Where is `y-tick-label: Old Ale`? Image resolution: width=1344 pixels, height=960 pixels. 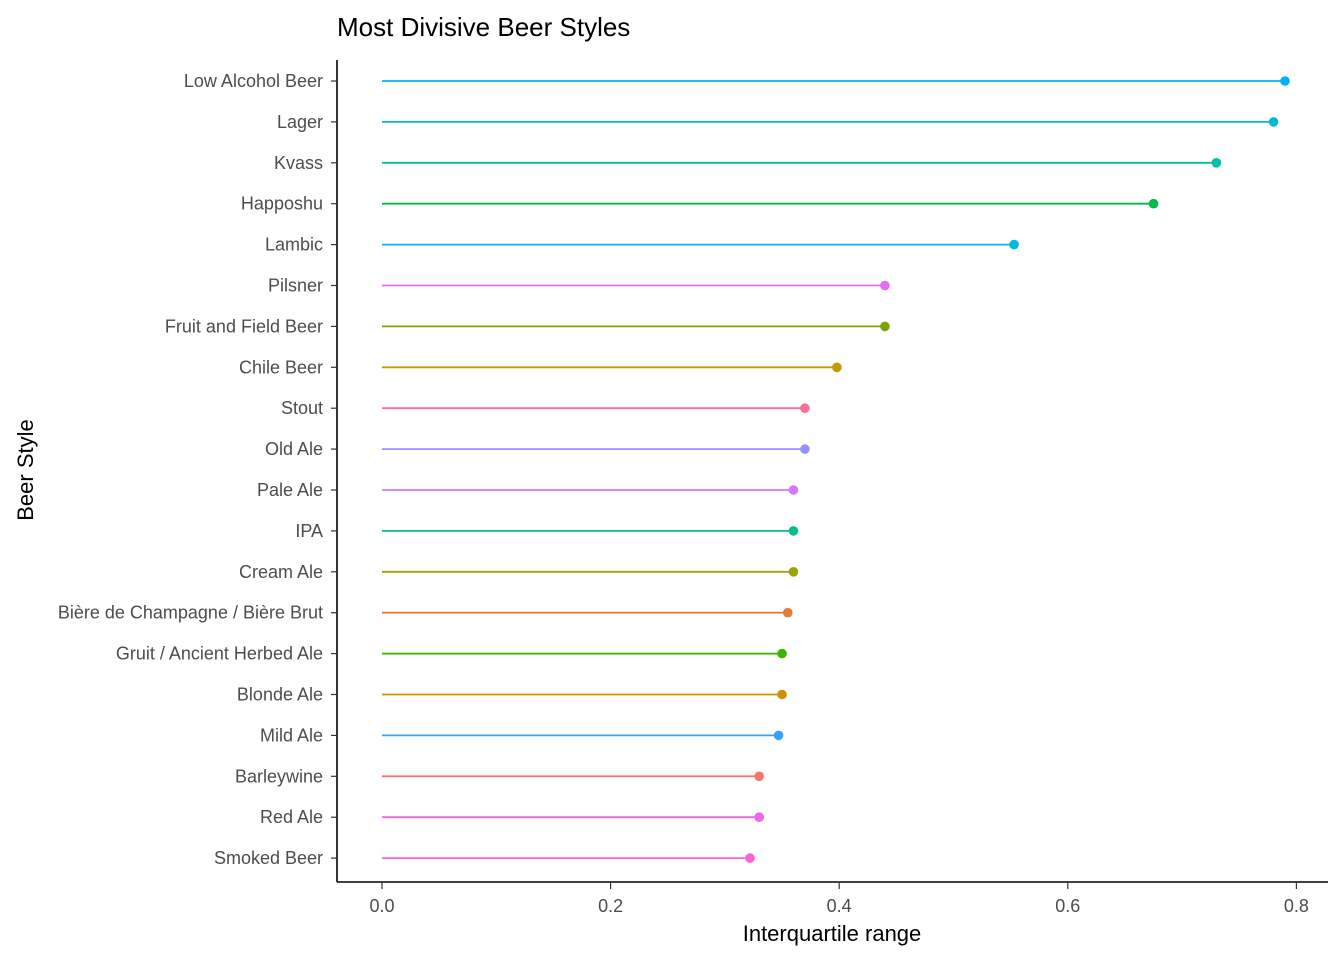 y-tick-label: Old Ale is located at coordinates (294, 449).